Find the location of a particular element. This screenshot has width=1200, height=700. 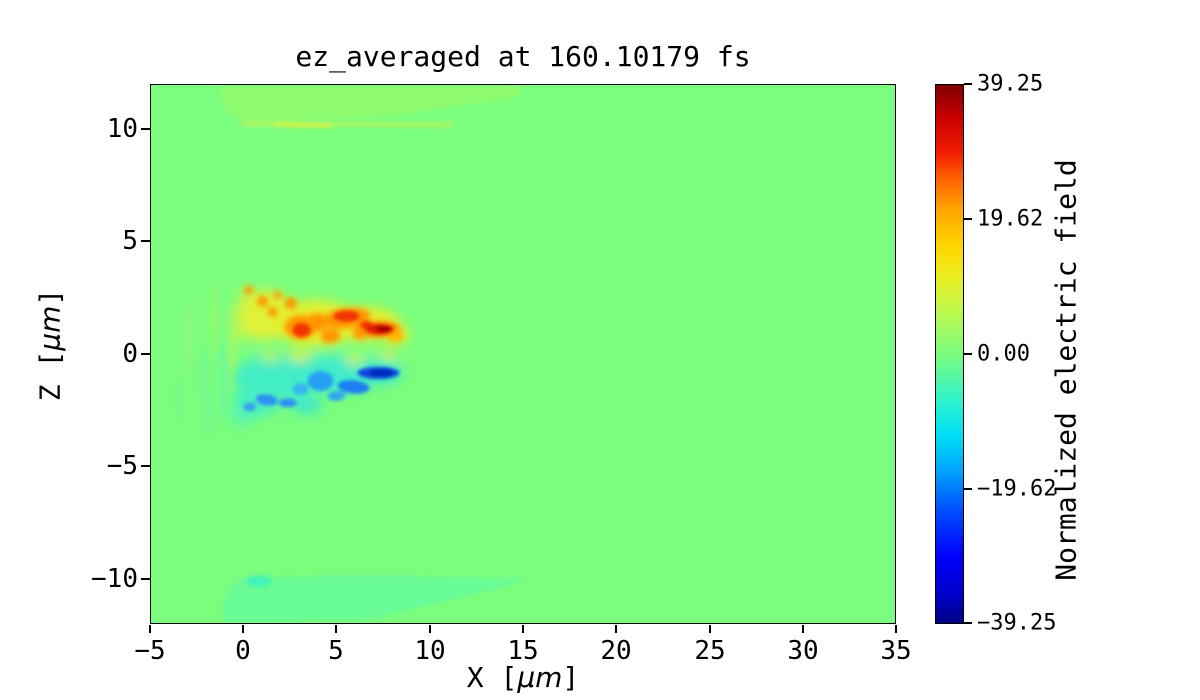

x-tick-label: 25 is located at coordinates (710, 651).